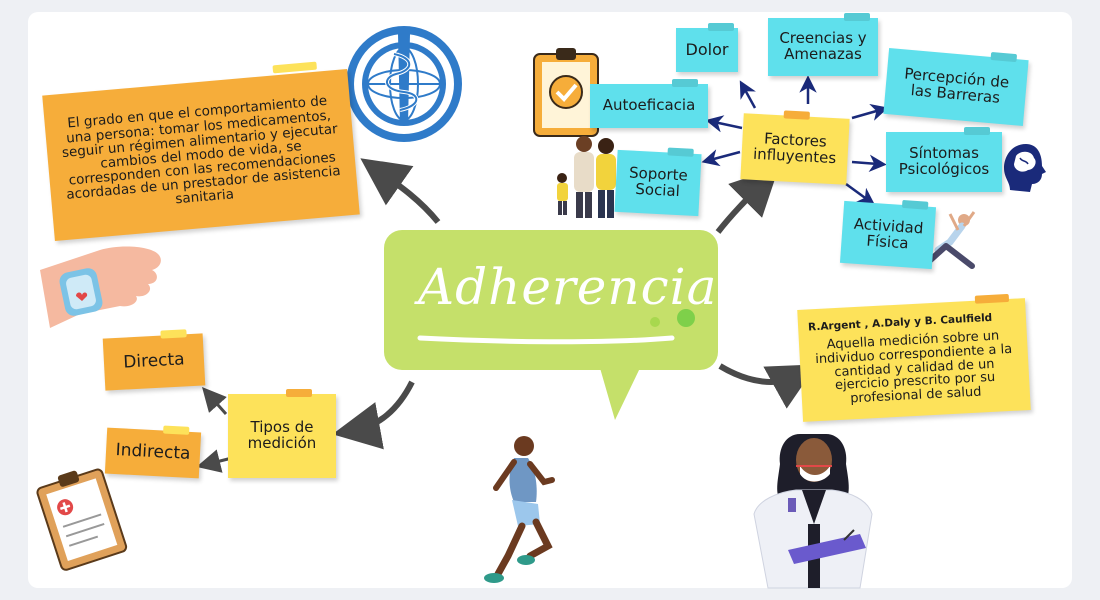 The image size is (1100, 600). I want to click on factor-soporte: Soporte Social, so click(658, 182).